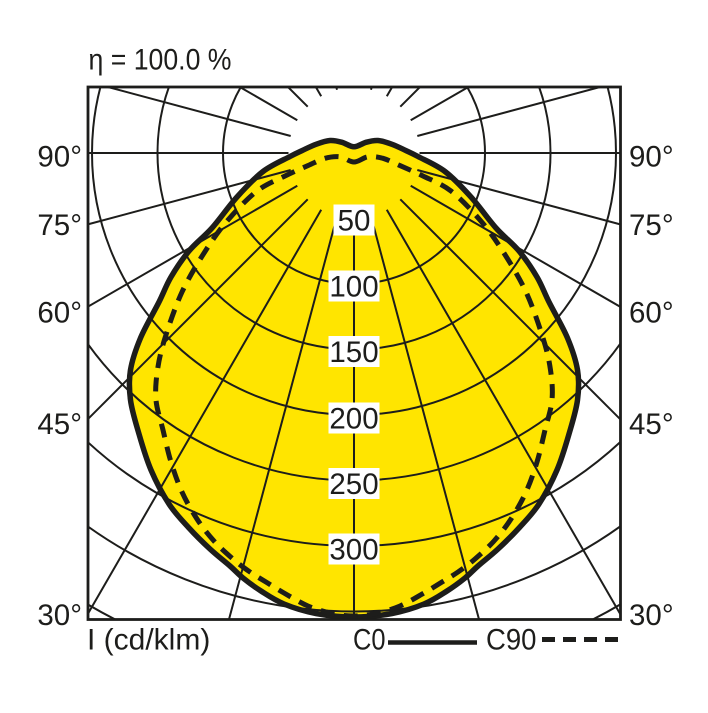 The height and width of the screenshot is (713, 708). What do you see at coordinates (353, 419) in the screenshot?
I see `svg-text: 200` at bounding box center [353, 419].